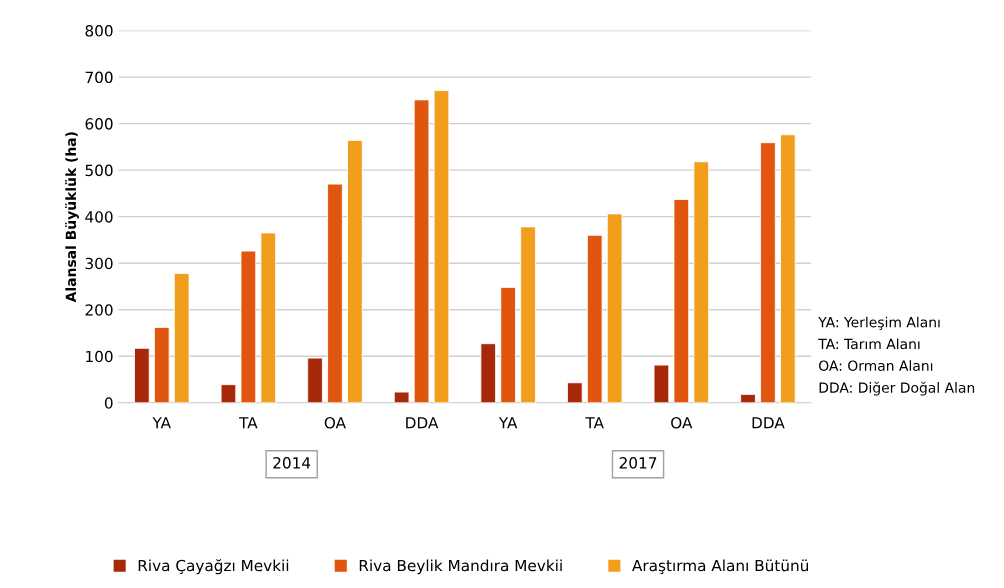 Image resolution: width=1004 pixels, height=588 pixels. What do you see at coordinates (72, 217) in the screenshot?
I see `y-axis-title: Alansal Büyüklük (ha)` at bounding box center [72, 217].